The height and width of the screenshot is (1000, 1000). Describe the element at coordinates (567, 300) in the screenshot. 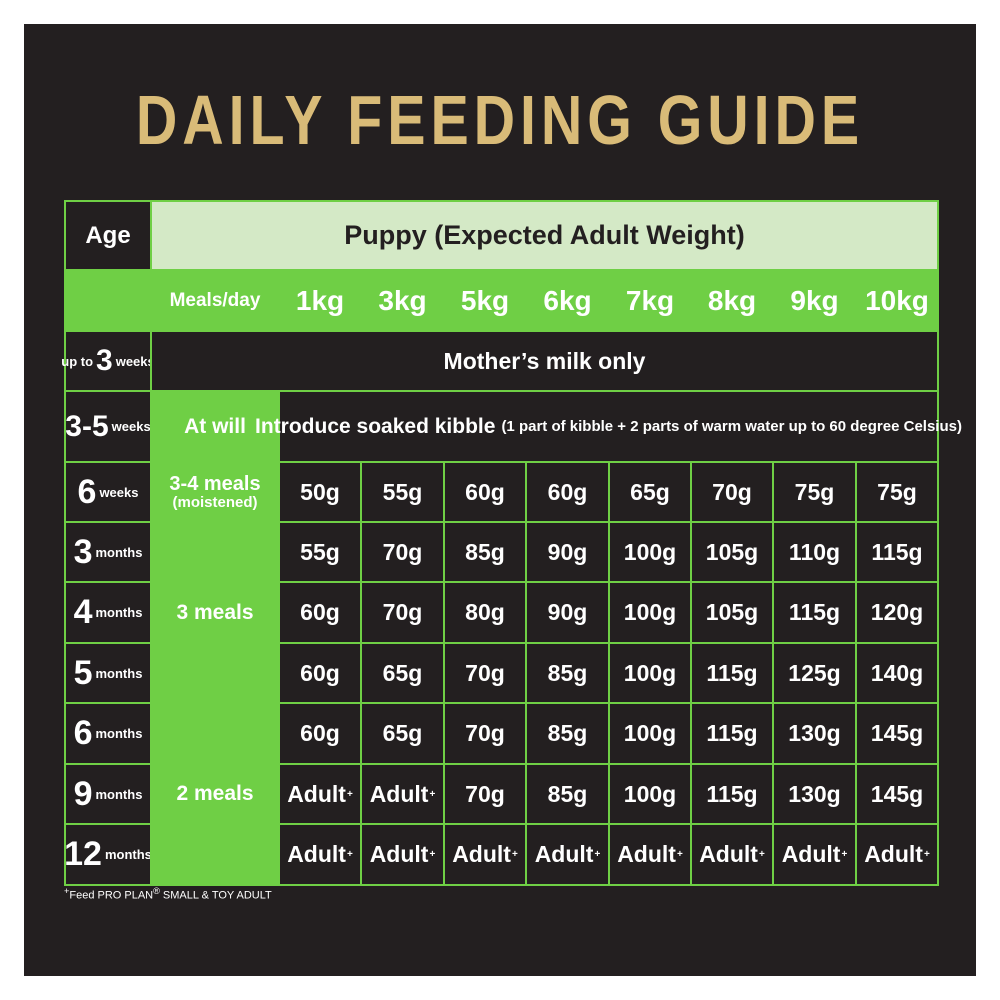

I see `weight-header: 6kg` at that location.